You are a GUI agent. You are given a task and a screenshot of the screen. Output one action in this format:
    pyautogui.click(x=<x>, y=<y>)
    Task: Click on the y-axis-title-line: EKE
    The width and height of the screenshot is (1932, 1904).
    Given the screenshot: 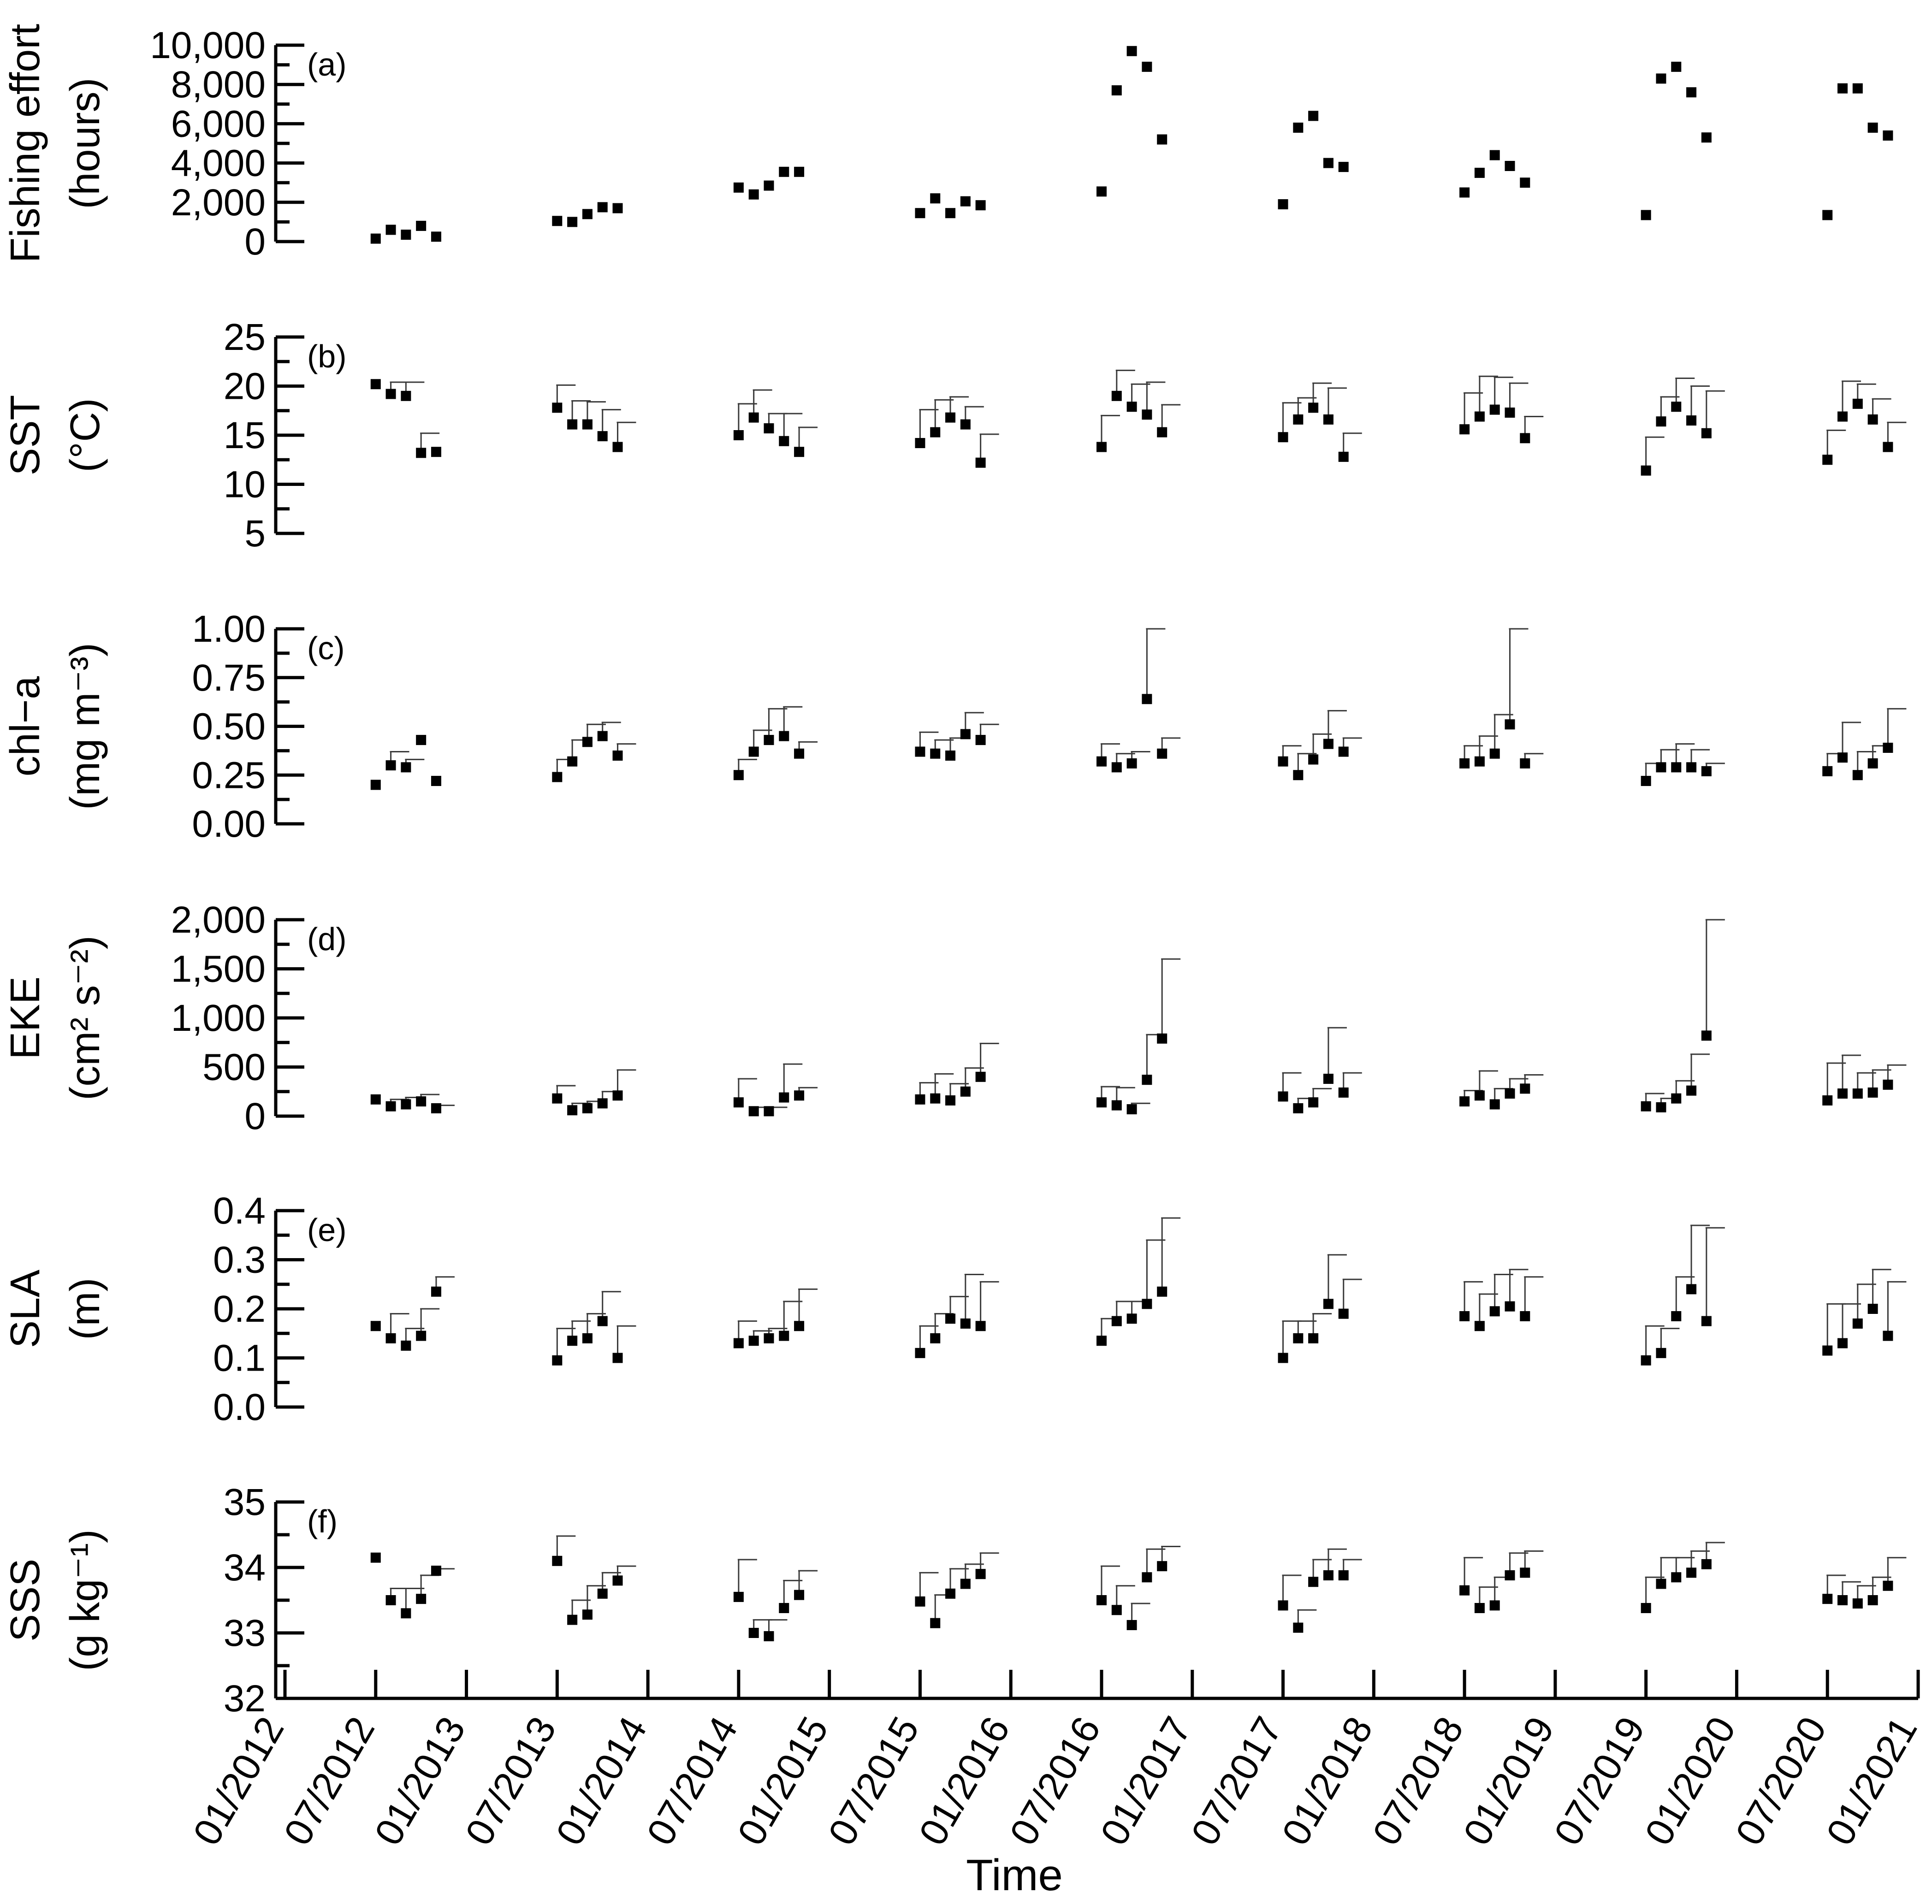 What is the action you would take?
    pyautogui.click(x=25, y=1017)
    